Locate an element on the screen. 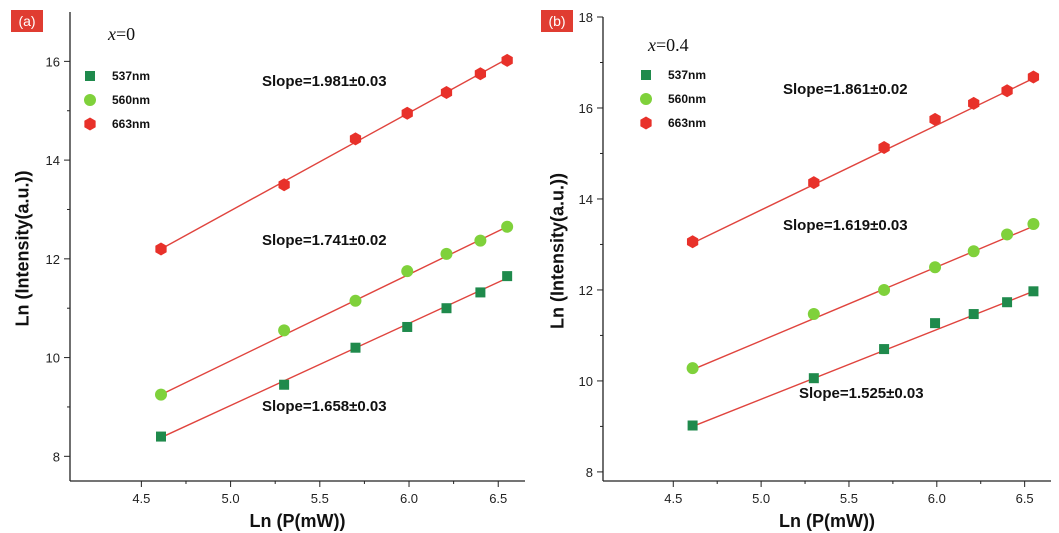 The height and width of the screenshot is (533, 1059). composition-value: =0.4 is located at coordinates (672, 45).